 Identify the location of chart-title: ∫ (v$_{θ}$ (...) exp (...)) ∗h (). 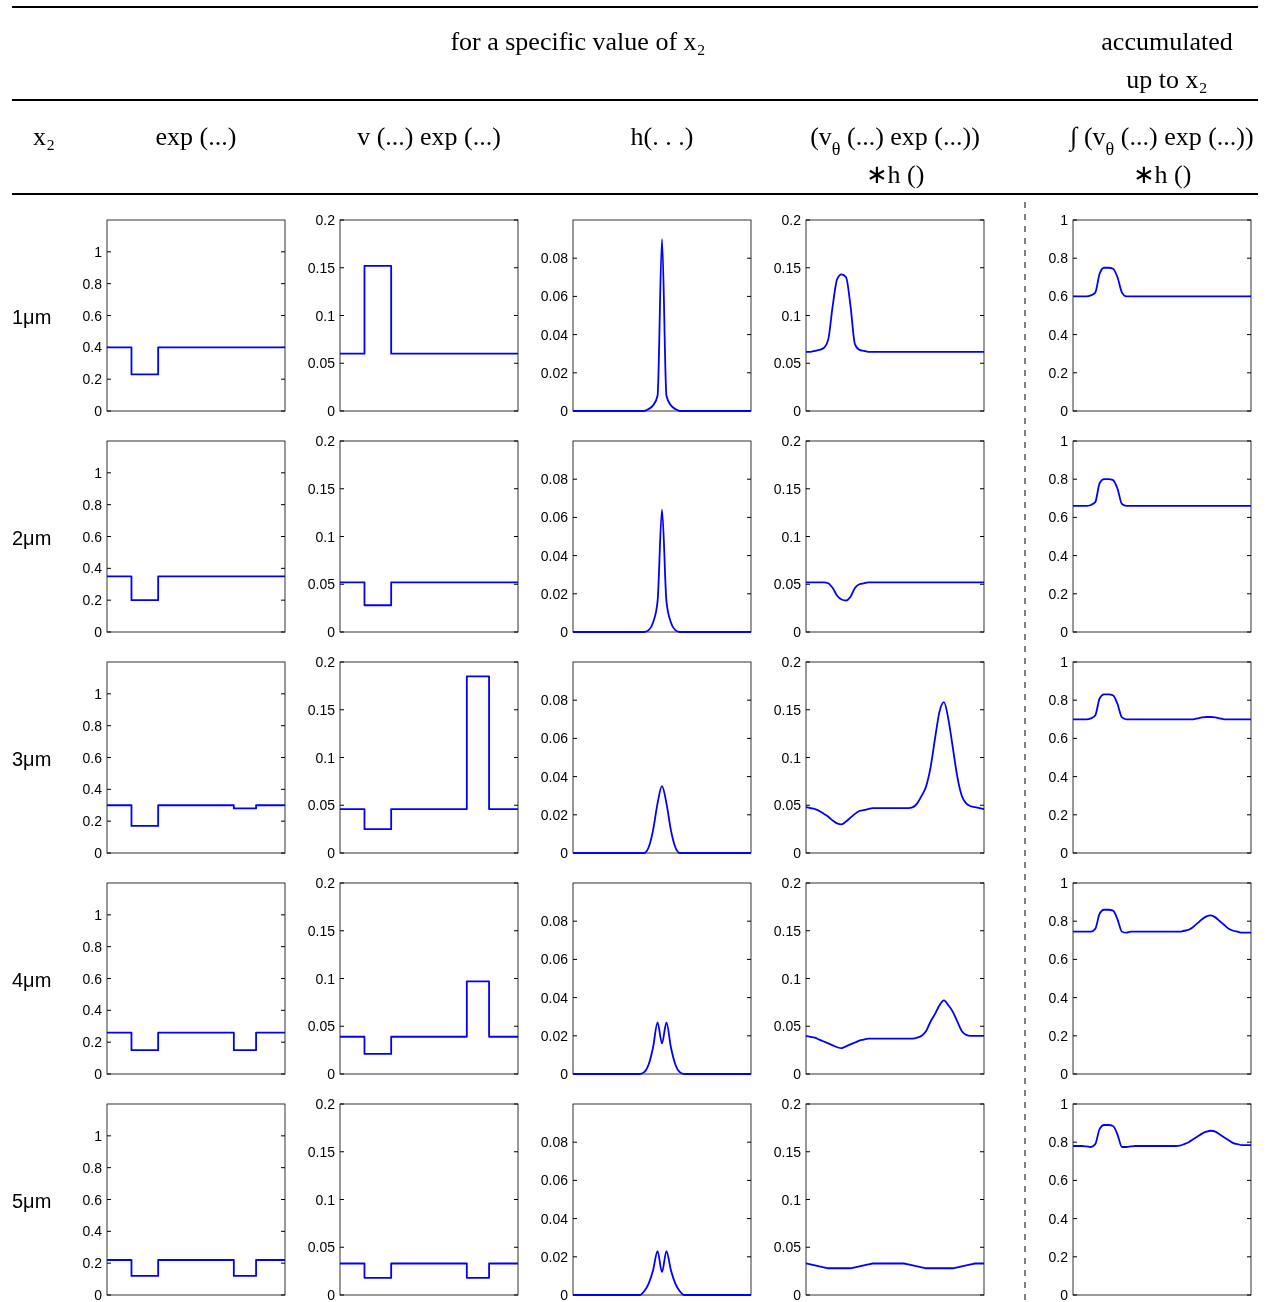
(1161, 155).